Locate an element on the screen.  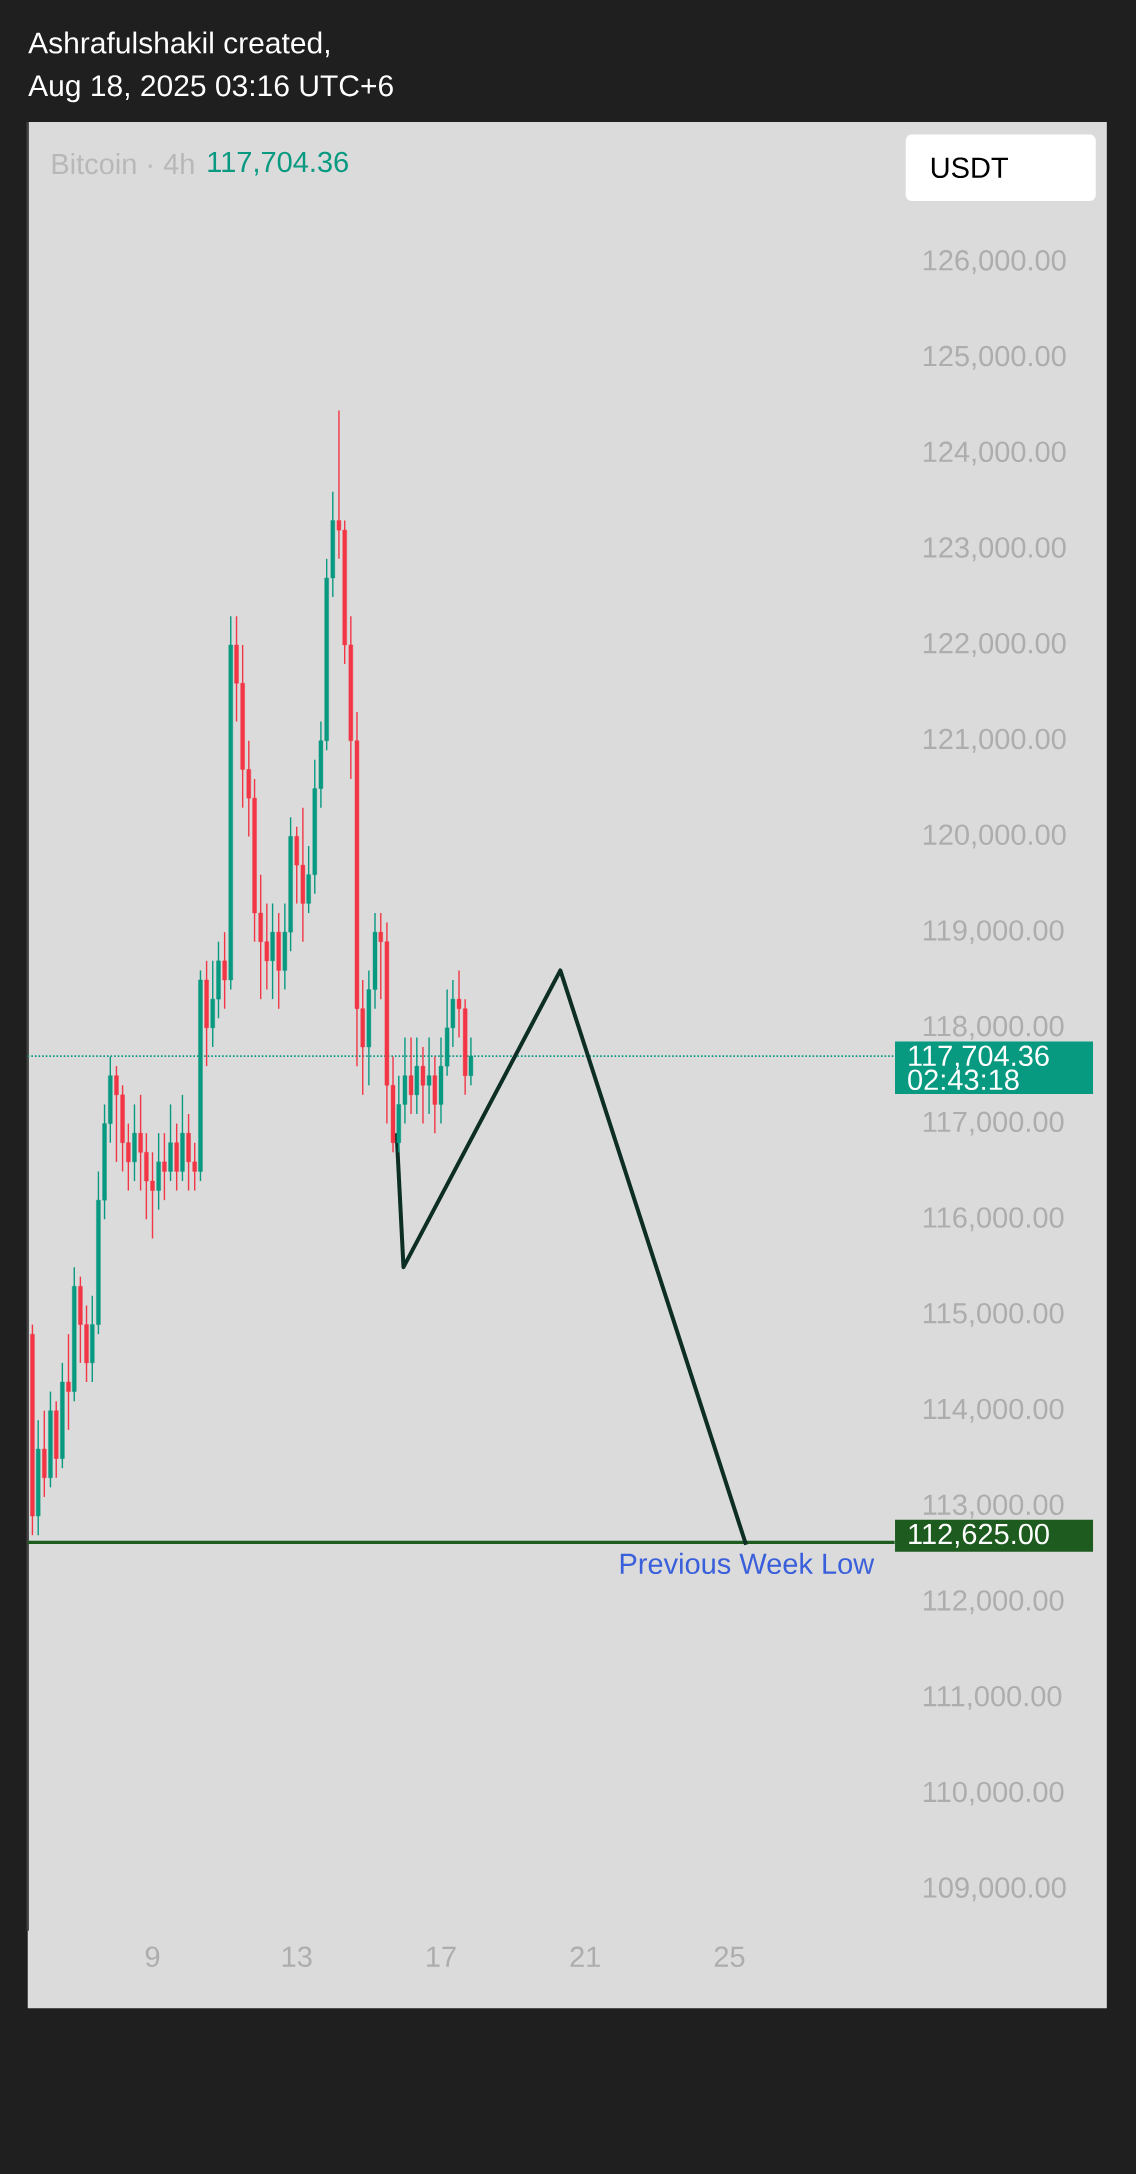
text: Ashrafulshakil created, is located at coordinates (178, 44).